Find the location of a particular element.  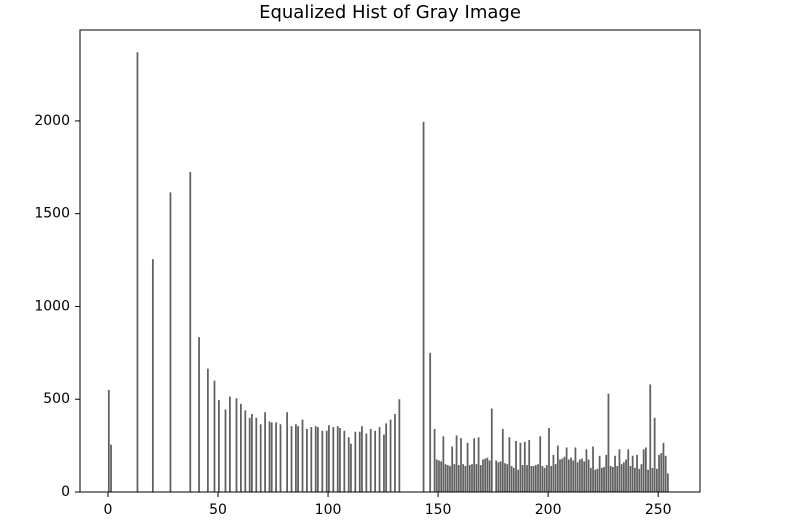

chart-title: Equalized Hist of Gray Image is located at coordinates (390, 12).